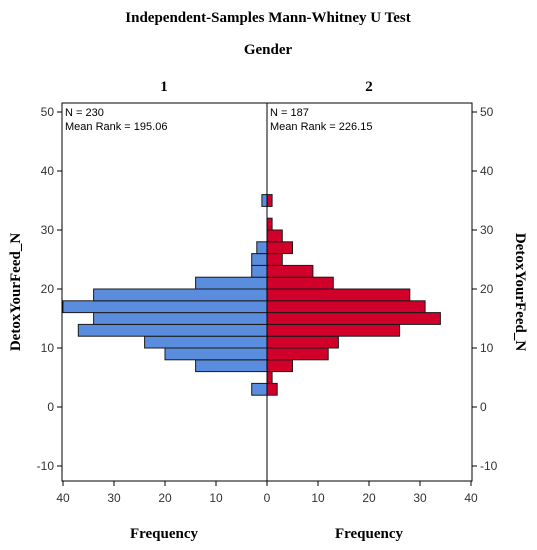  What do you see at coordinates (164, 87) in the screenshot?
I see `group-label-left: 1` at bounding box center [164, 87].